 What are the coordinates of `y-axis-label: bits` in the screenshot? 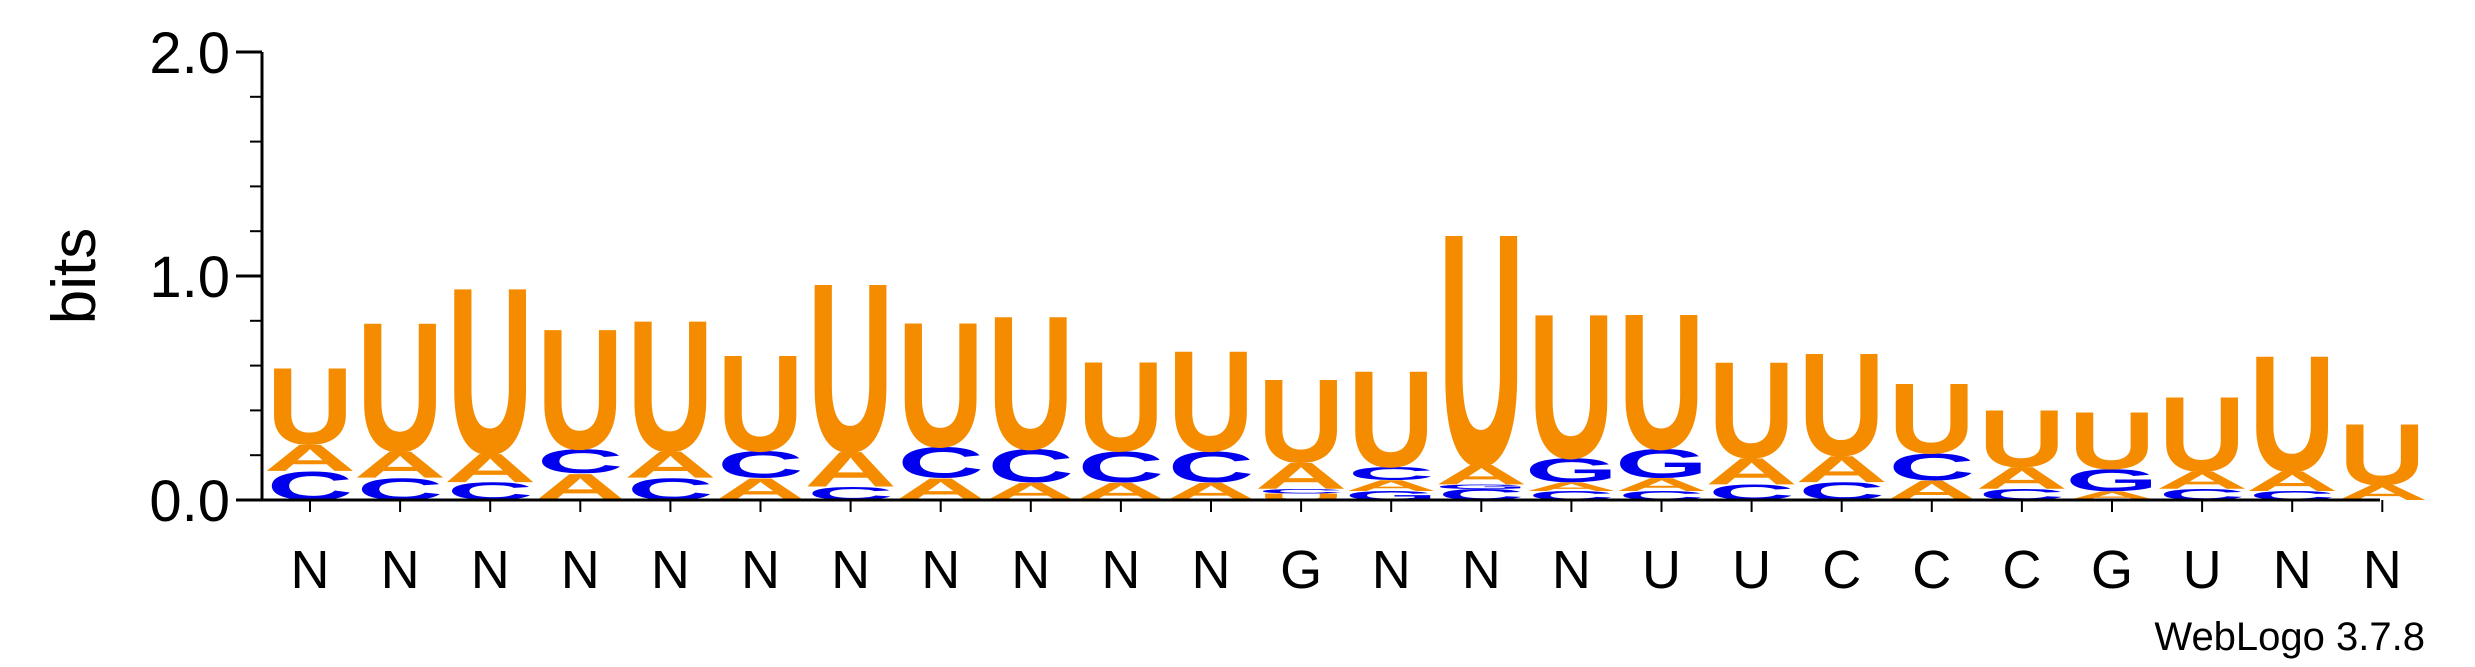 It's located at (74, 276).